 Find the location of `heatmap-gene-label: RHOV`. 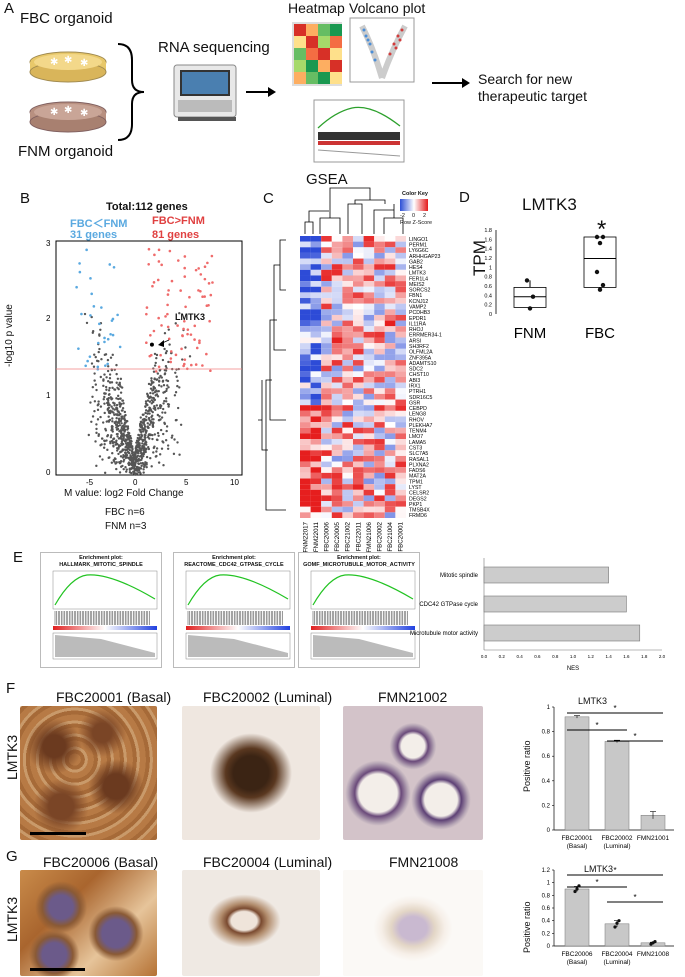

heatmap-gene-label: RHOV is located at coordinates (417, 420).